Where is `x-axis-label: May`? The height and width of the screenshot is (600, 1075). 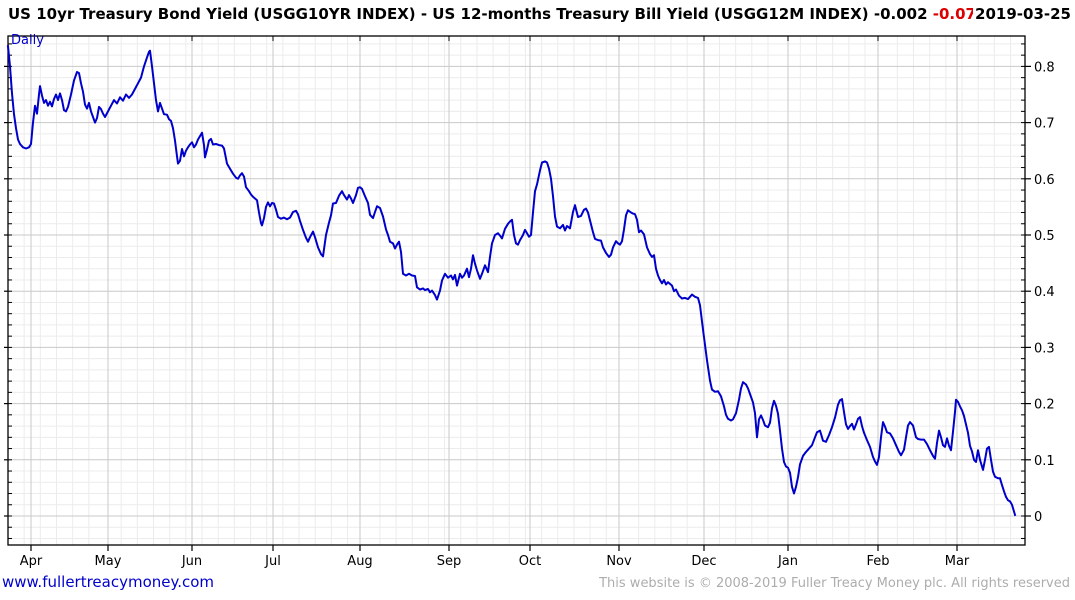
x-axis-label: May is located at coordinates (108, 561).